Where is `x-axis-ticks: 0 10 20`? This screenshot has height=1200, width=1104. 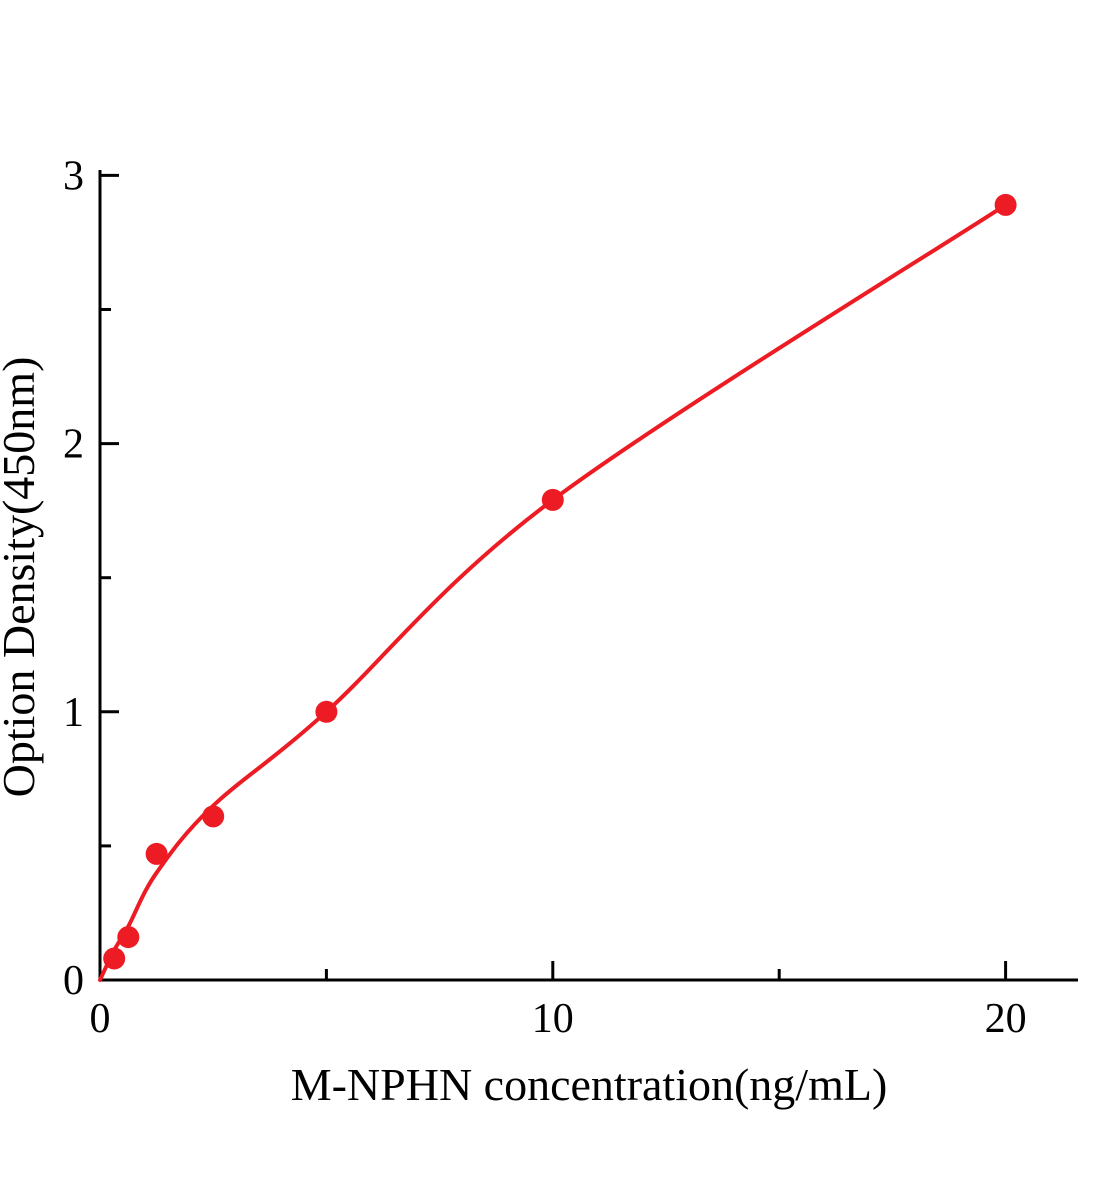
x-axis-ticks: 0 10 20 is located at coordinates (558, 1001).